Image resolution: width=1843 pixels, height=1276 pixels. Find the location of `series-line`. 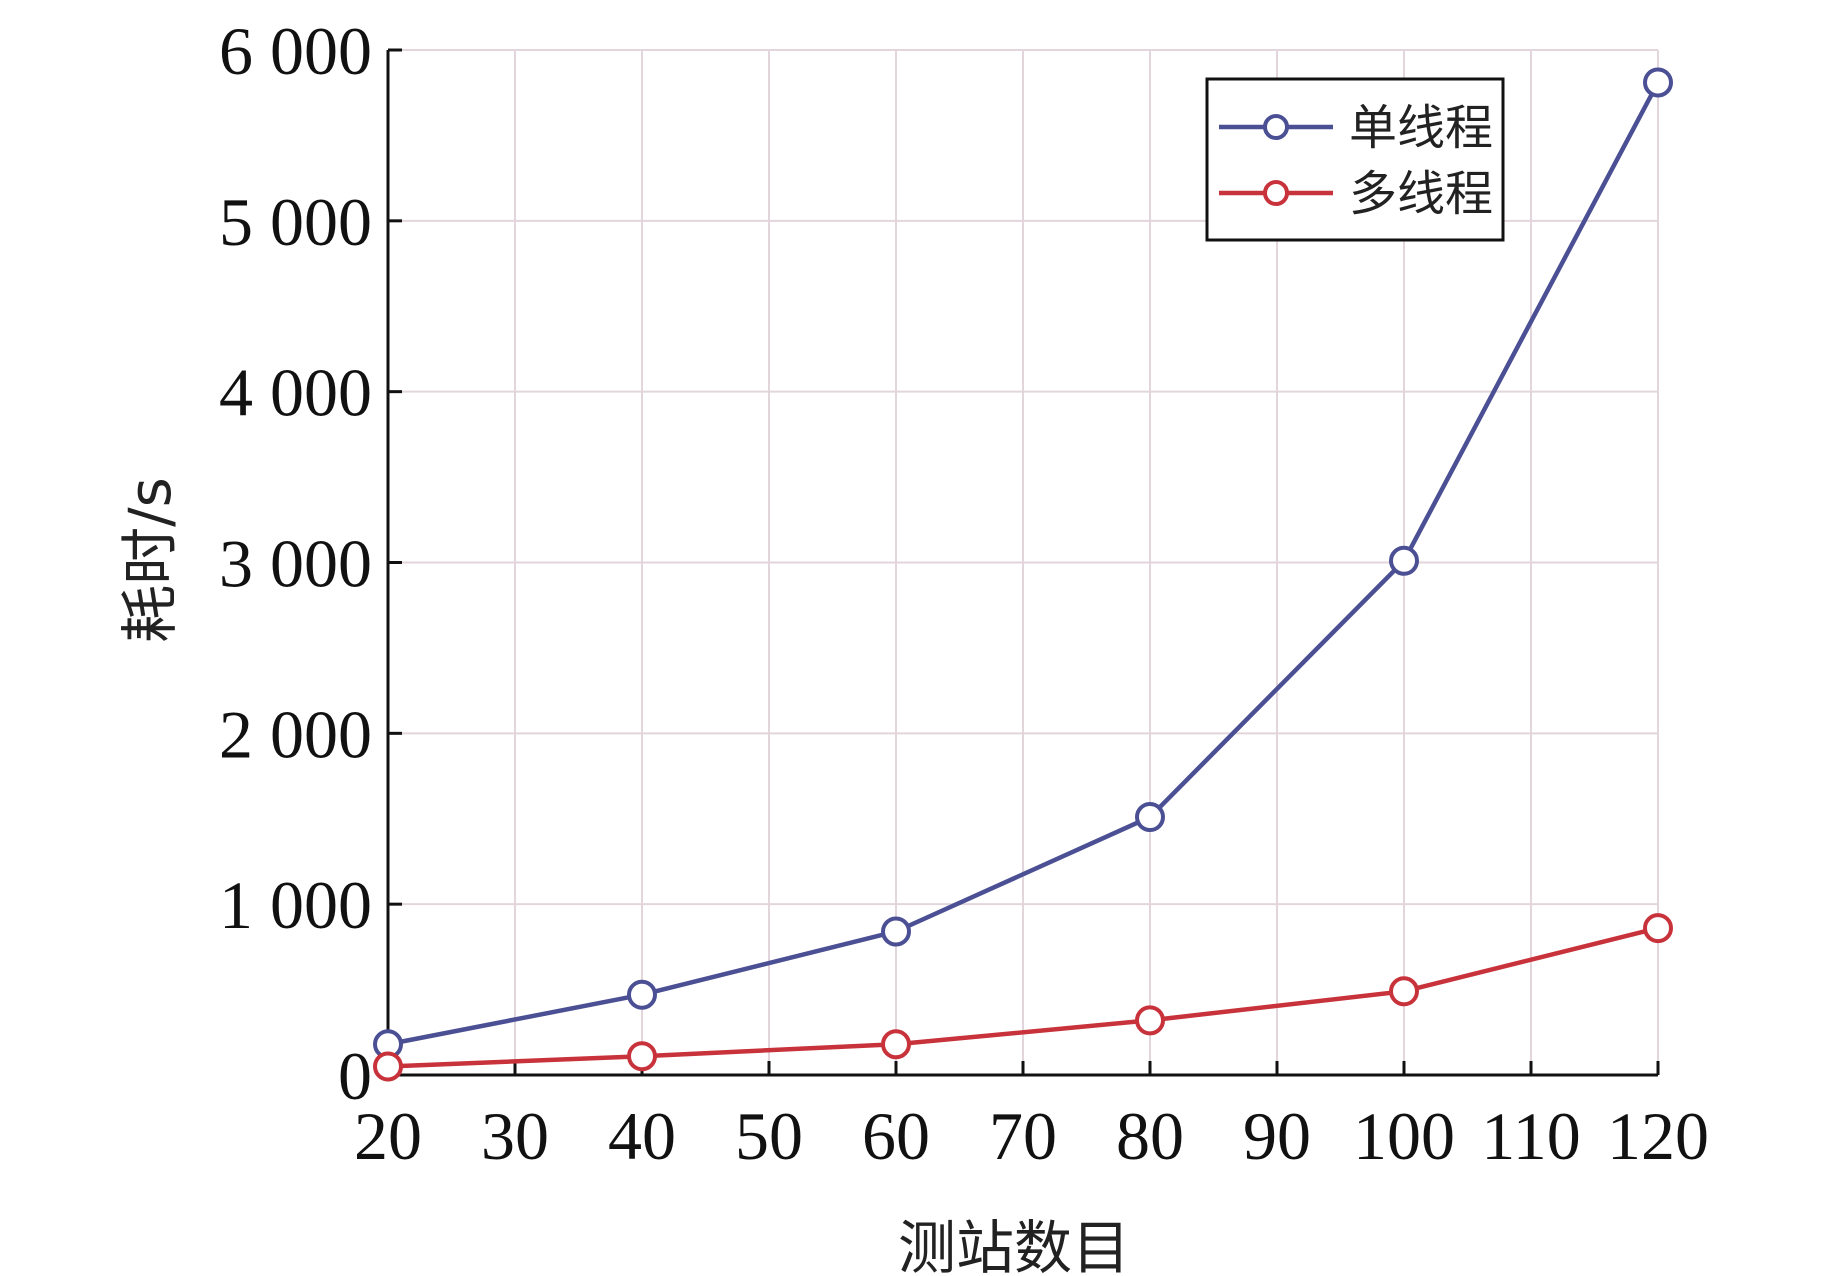

series-line is located at coordinates (1023, 997).